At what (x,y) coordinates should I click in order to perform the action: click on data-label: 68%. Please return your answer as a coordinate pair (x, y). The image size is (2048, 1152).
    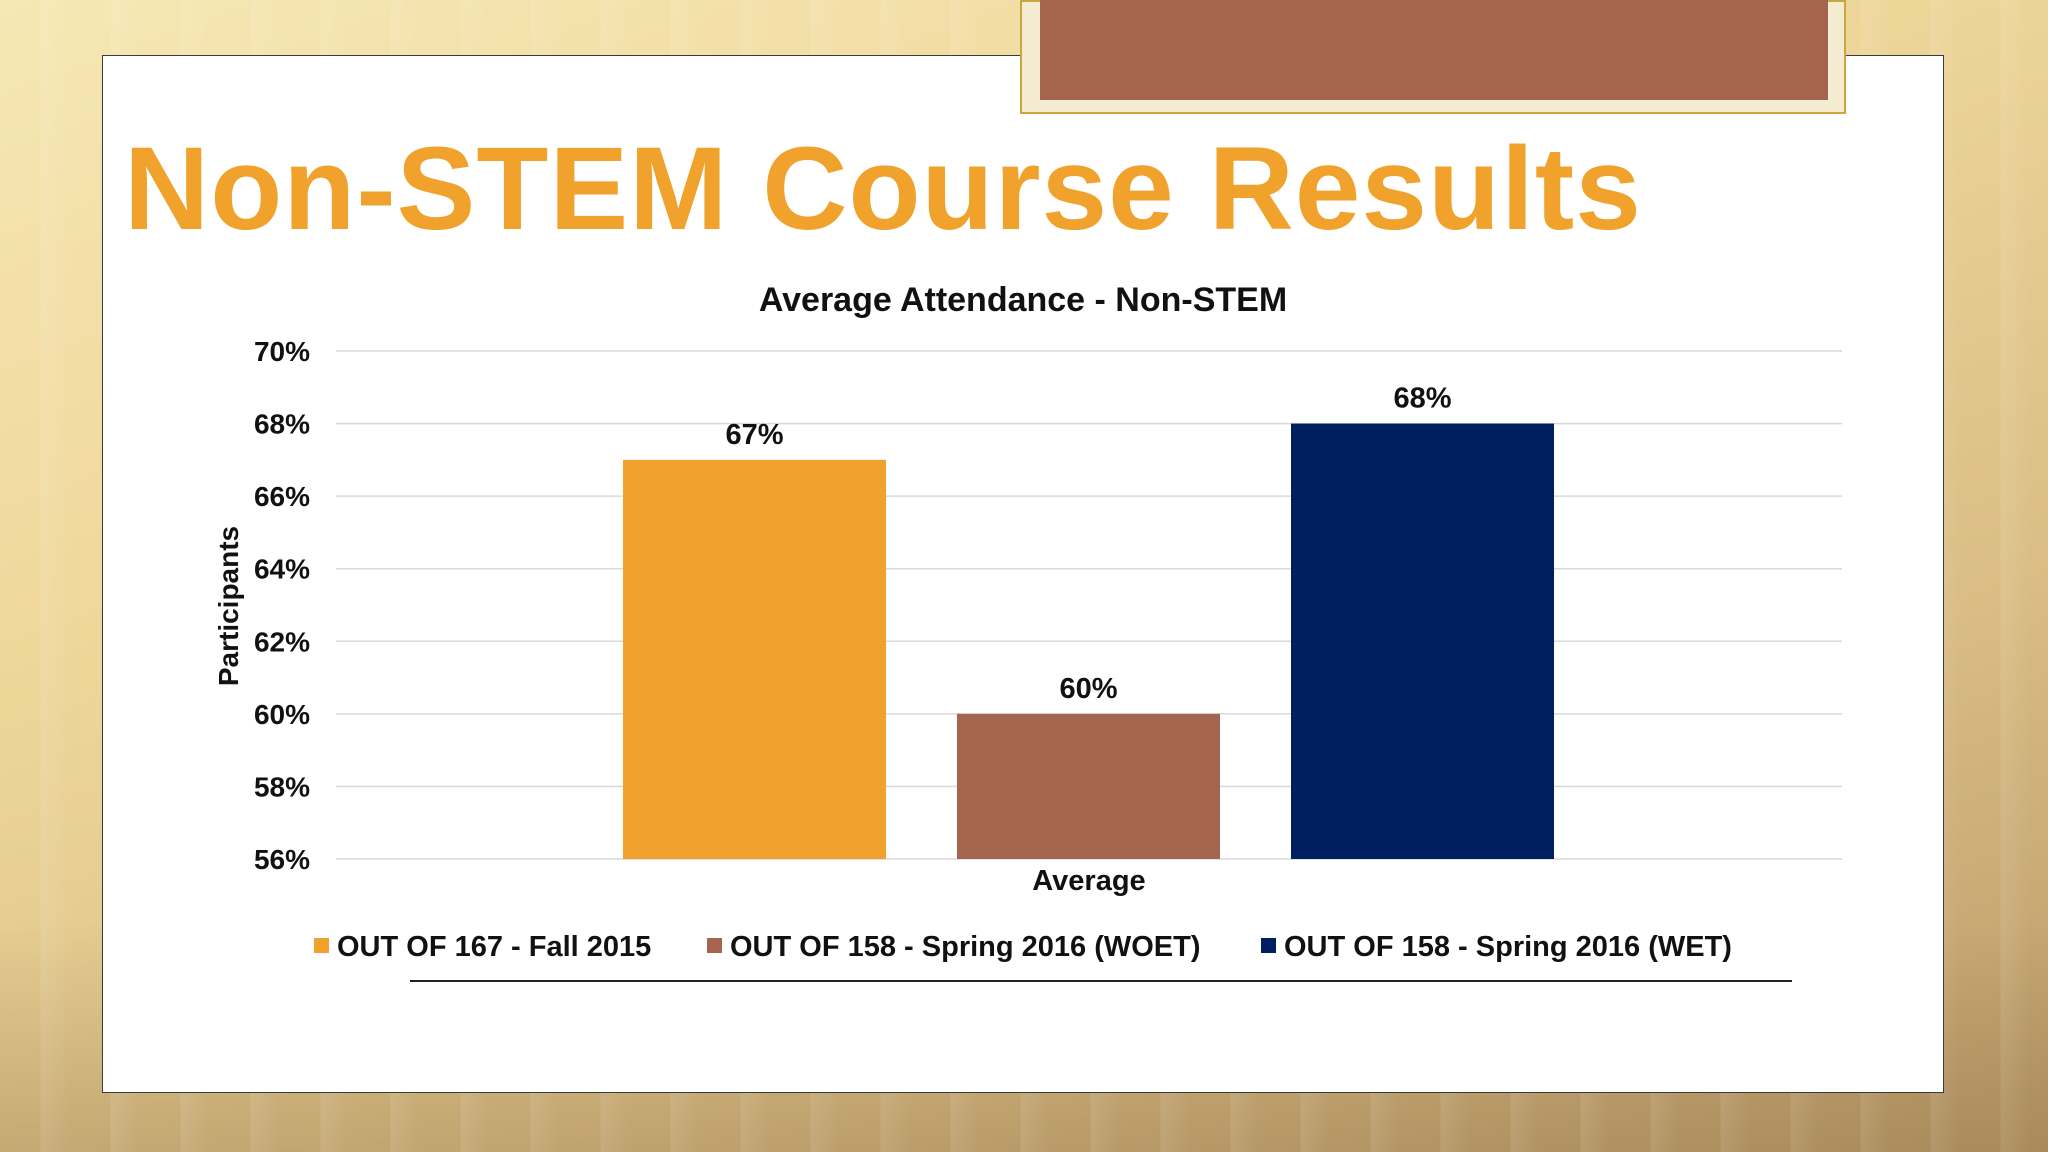
    Looking at the image, I should click on (1422, 399).